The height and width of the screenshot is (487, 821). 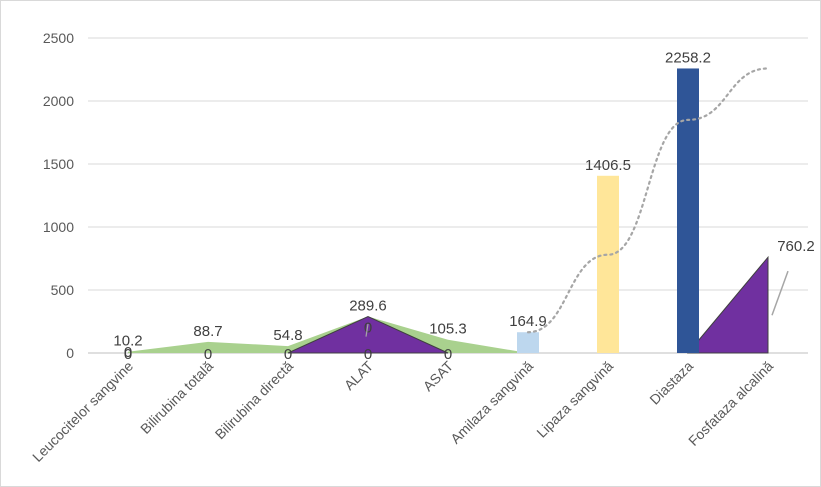 I want to click on data-label: 105.3, so click(x=448, y=329).